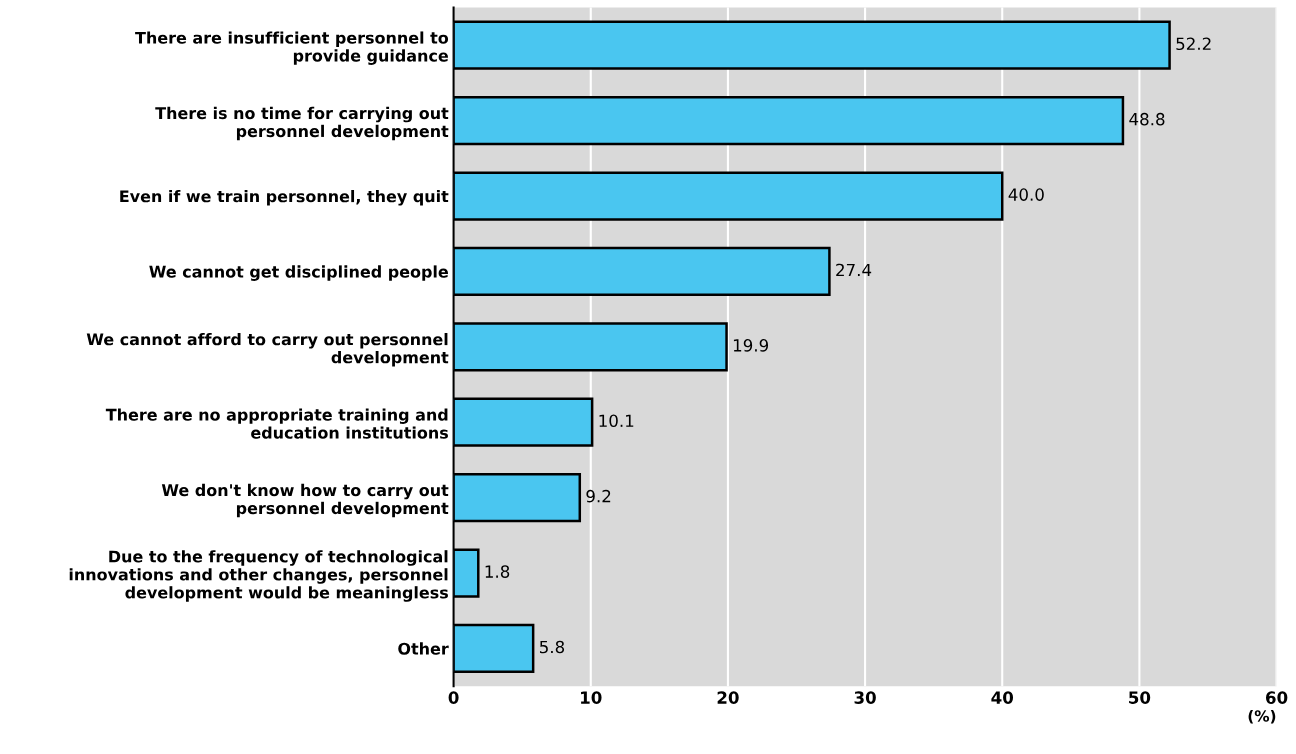  Describe the element at coordinates (552, 647) in the screenshot. I see `data-label: 5.8` at that location.